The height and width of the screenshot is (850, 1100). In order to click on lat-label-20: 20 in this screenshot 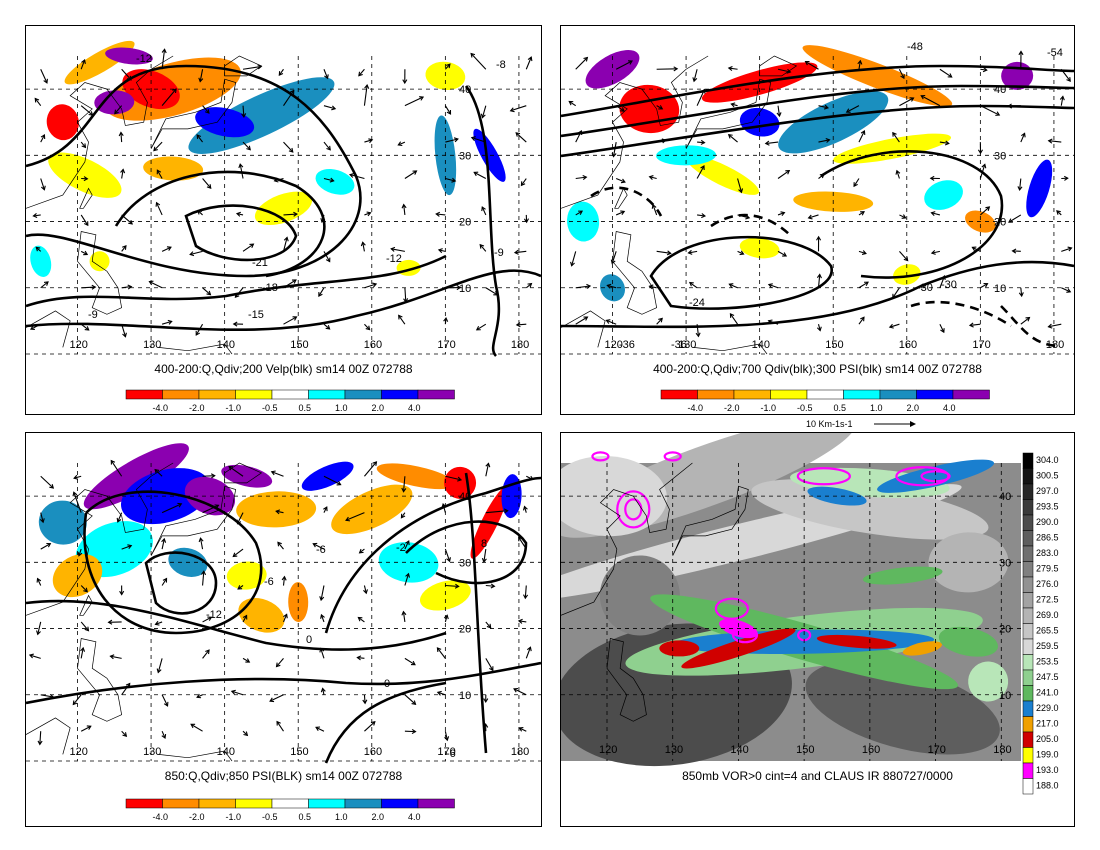, I will do `click(465, 630)`.